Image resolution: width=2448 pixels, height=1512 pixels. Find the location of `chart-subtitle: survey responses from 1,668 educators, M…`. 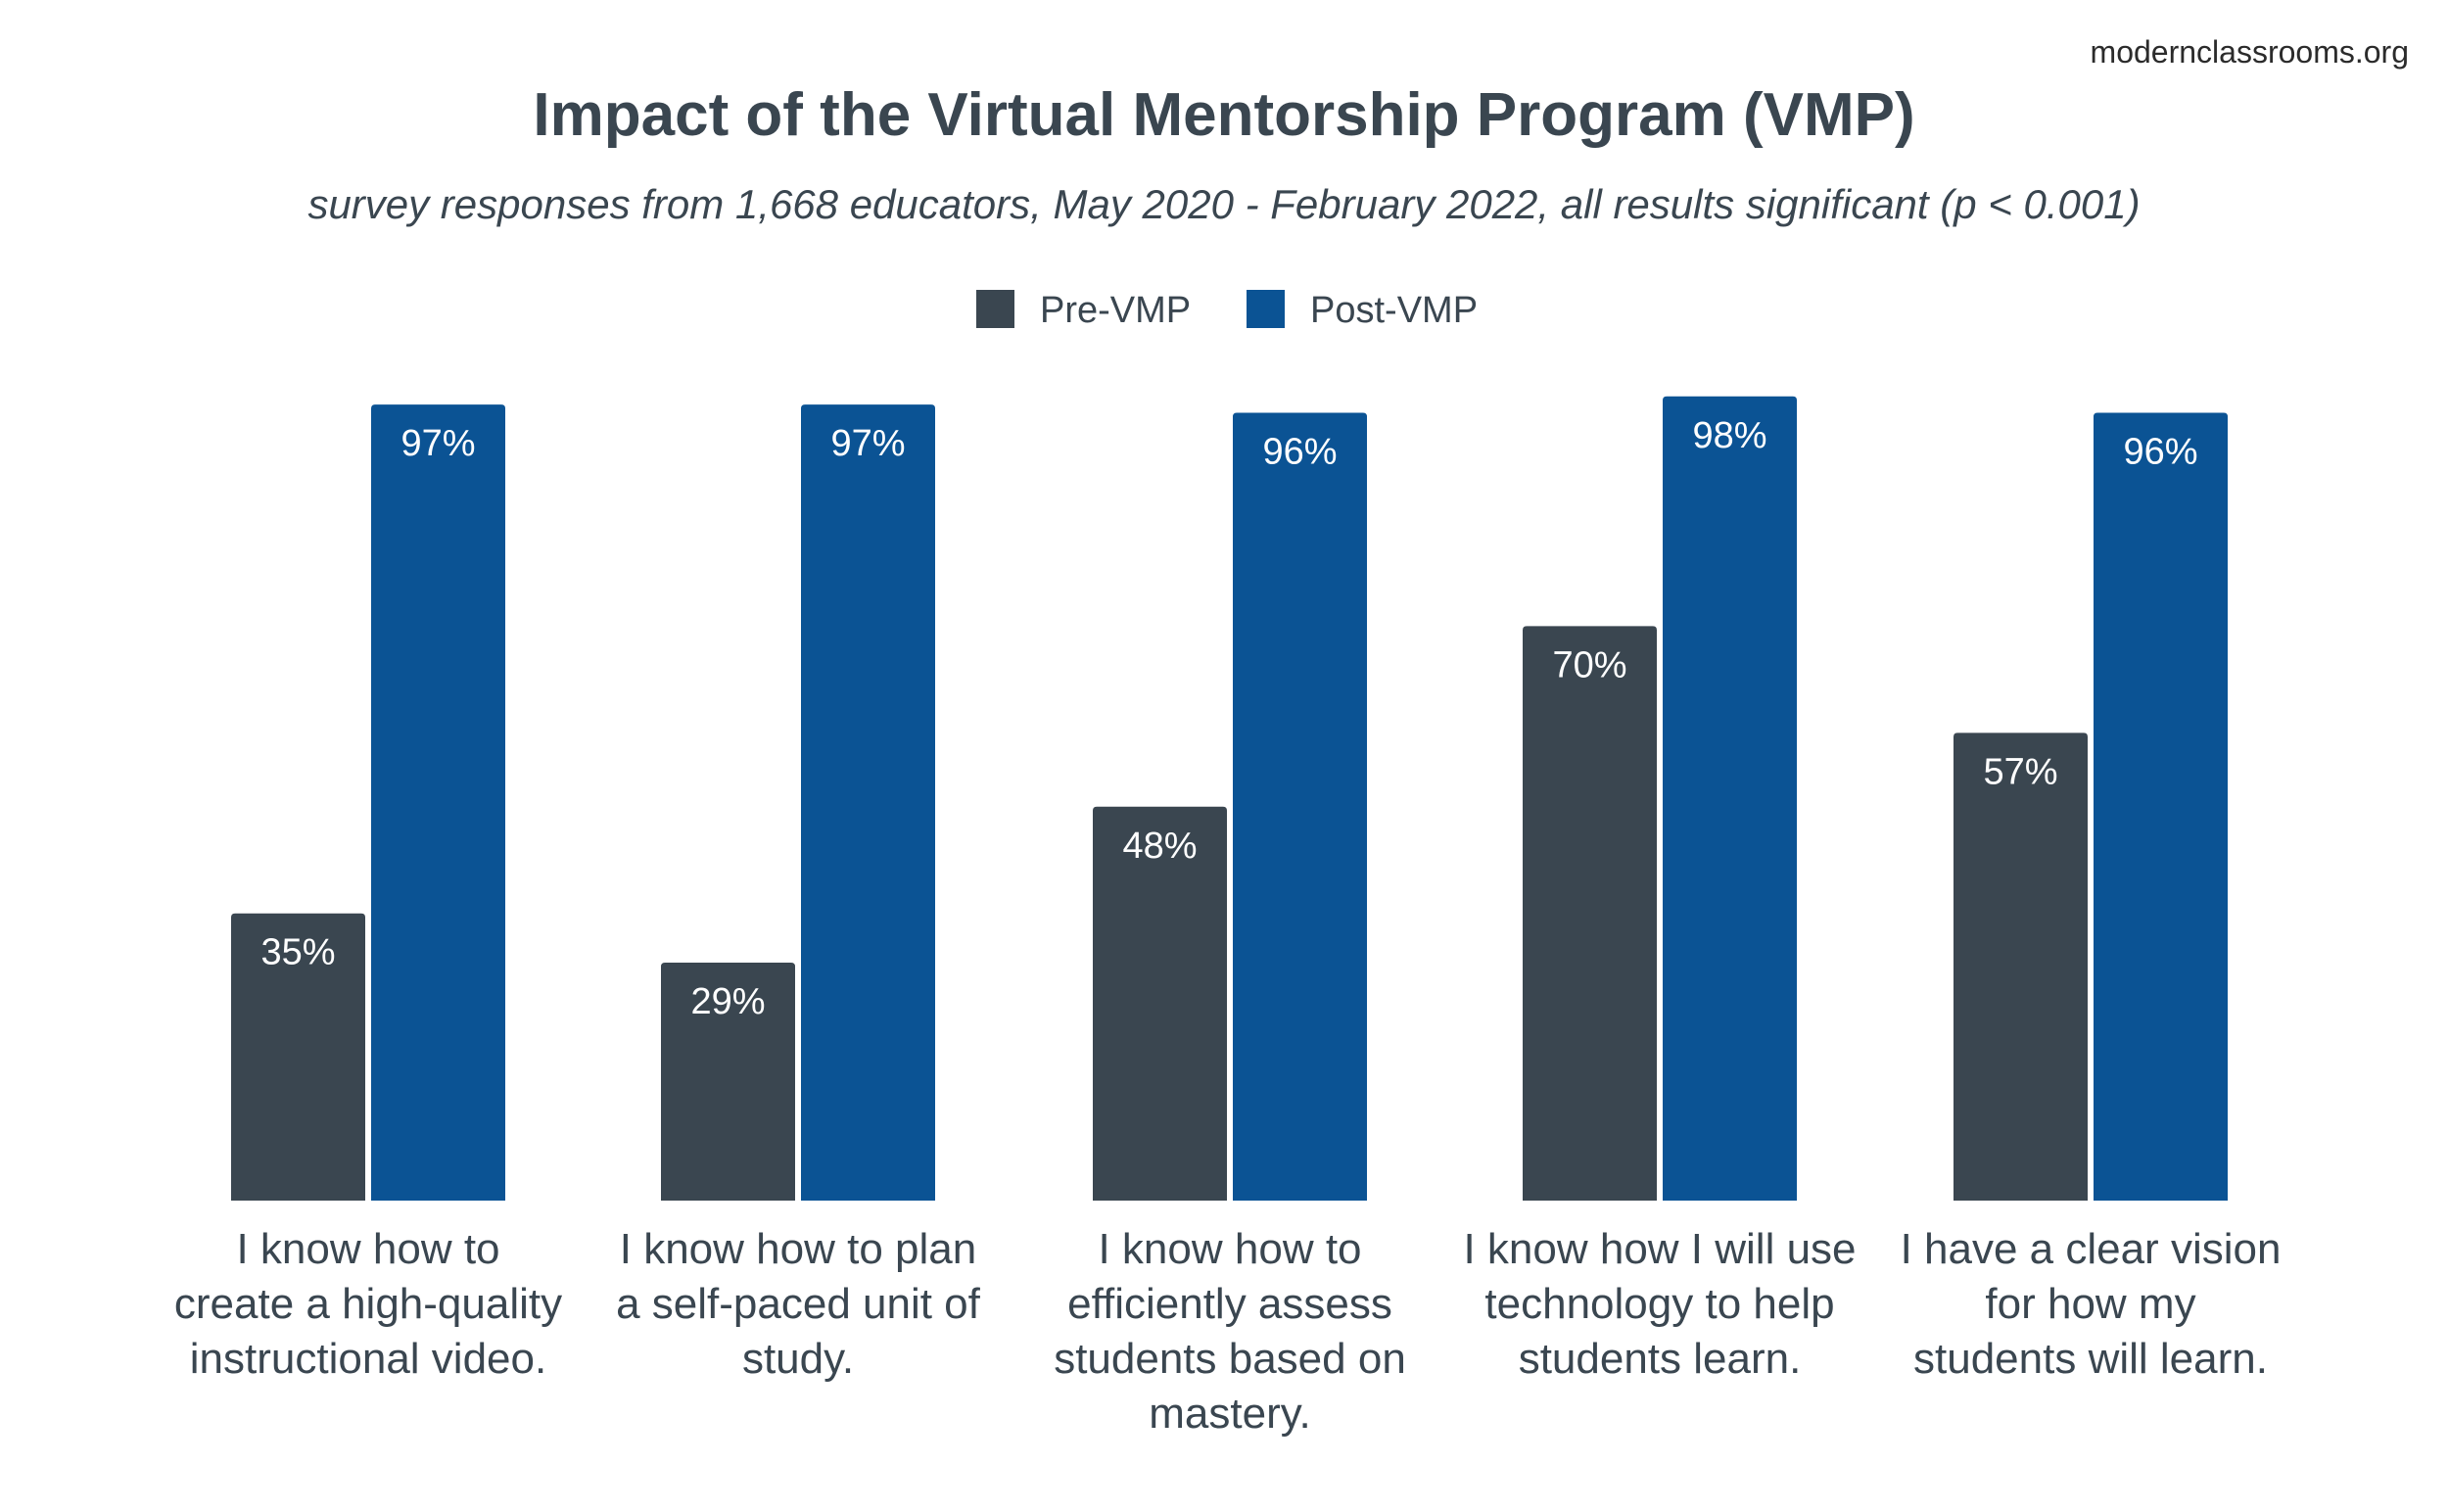

chart-subtitle: survey responses from 1,668 educators, M… is located at coordinates (1223, 204).